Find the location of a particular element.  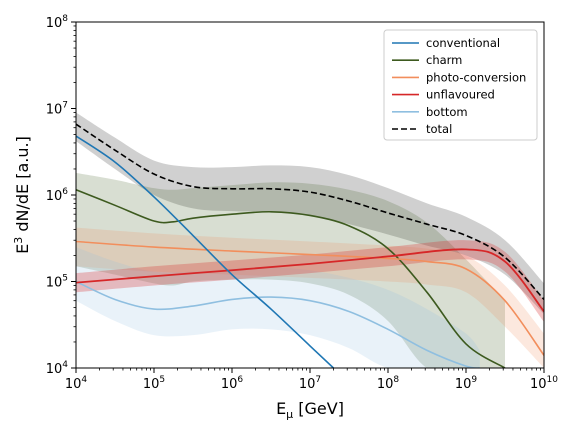

line-unflavoured is located at coordinates (310, 280).